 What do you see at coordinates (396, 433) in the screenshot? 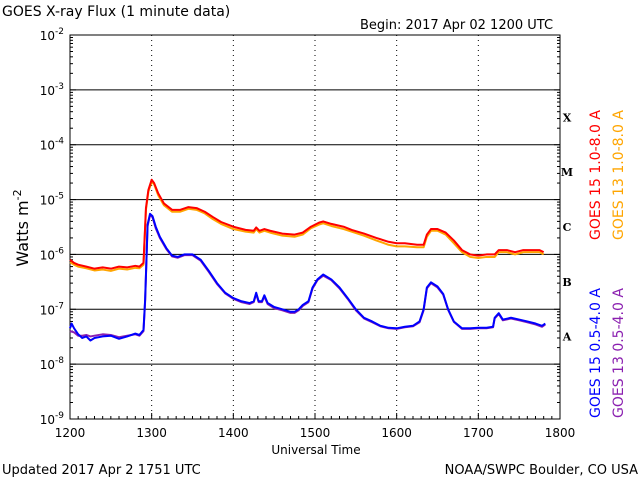
I see `x-tick-label: 1600` at bounding box center [396, 433].